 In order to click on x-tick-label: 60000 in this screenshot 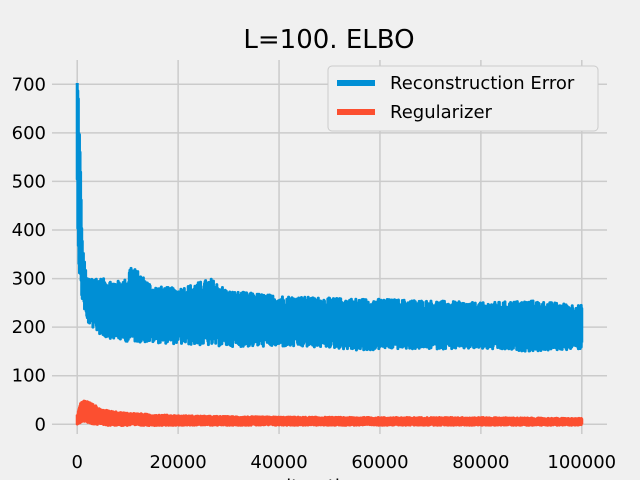, I will do `click(379, 462)`.